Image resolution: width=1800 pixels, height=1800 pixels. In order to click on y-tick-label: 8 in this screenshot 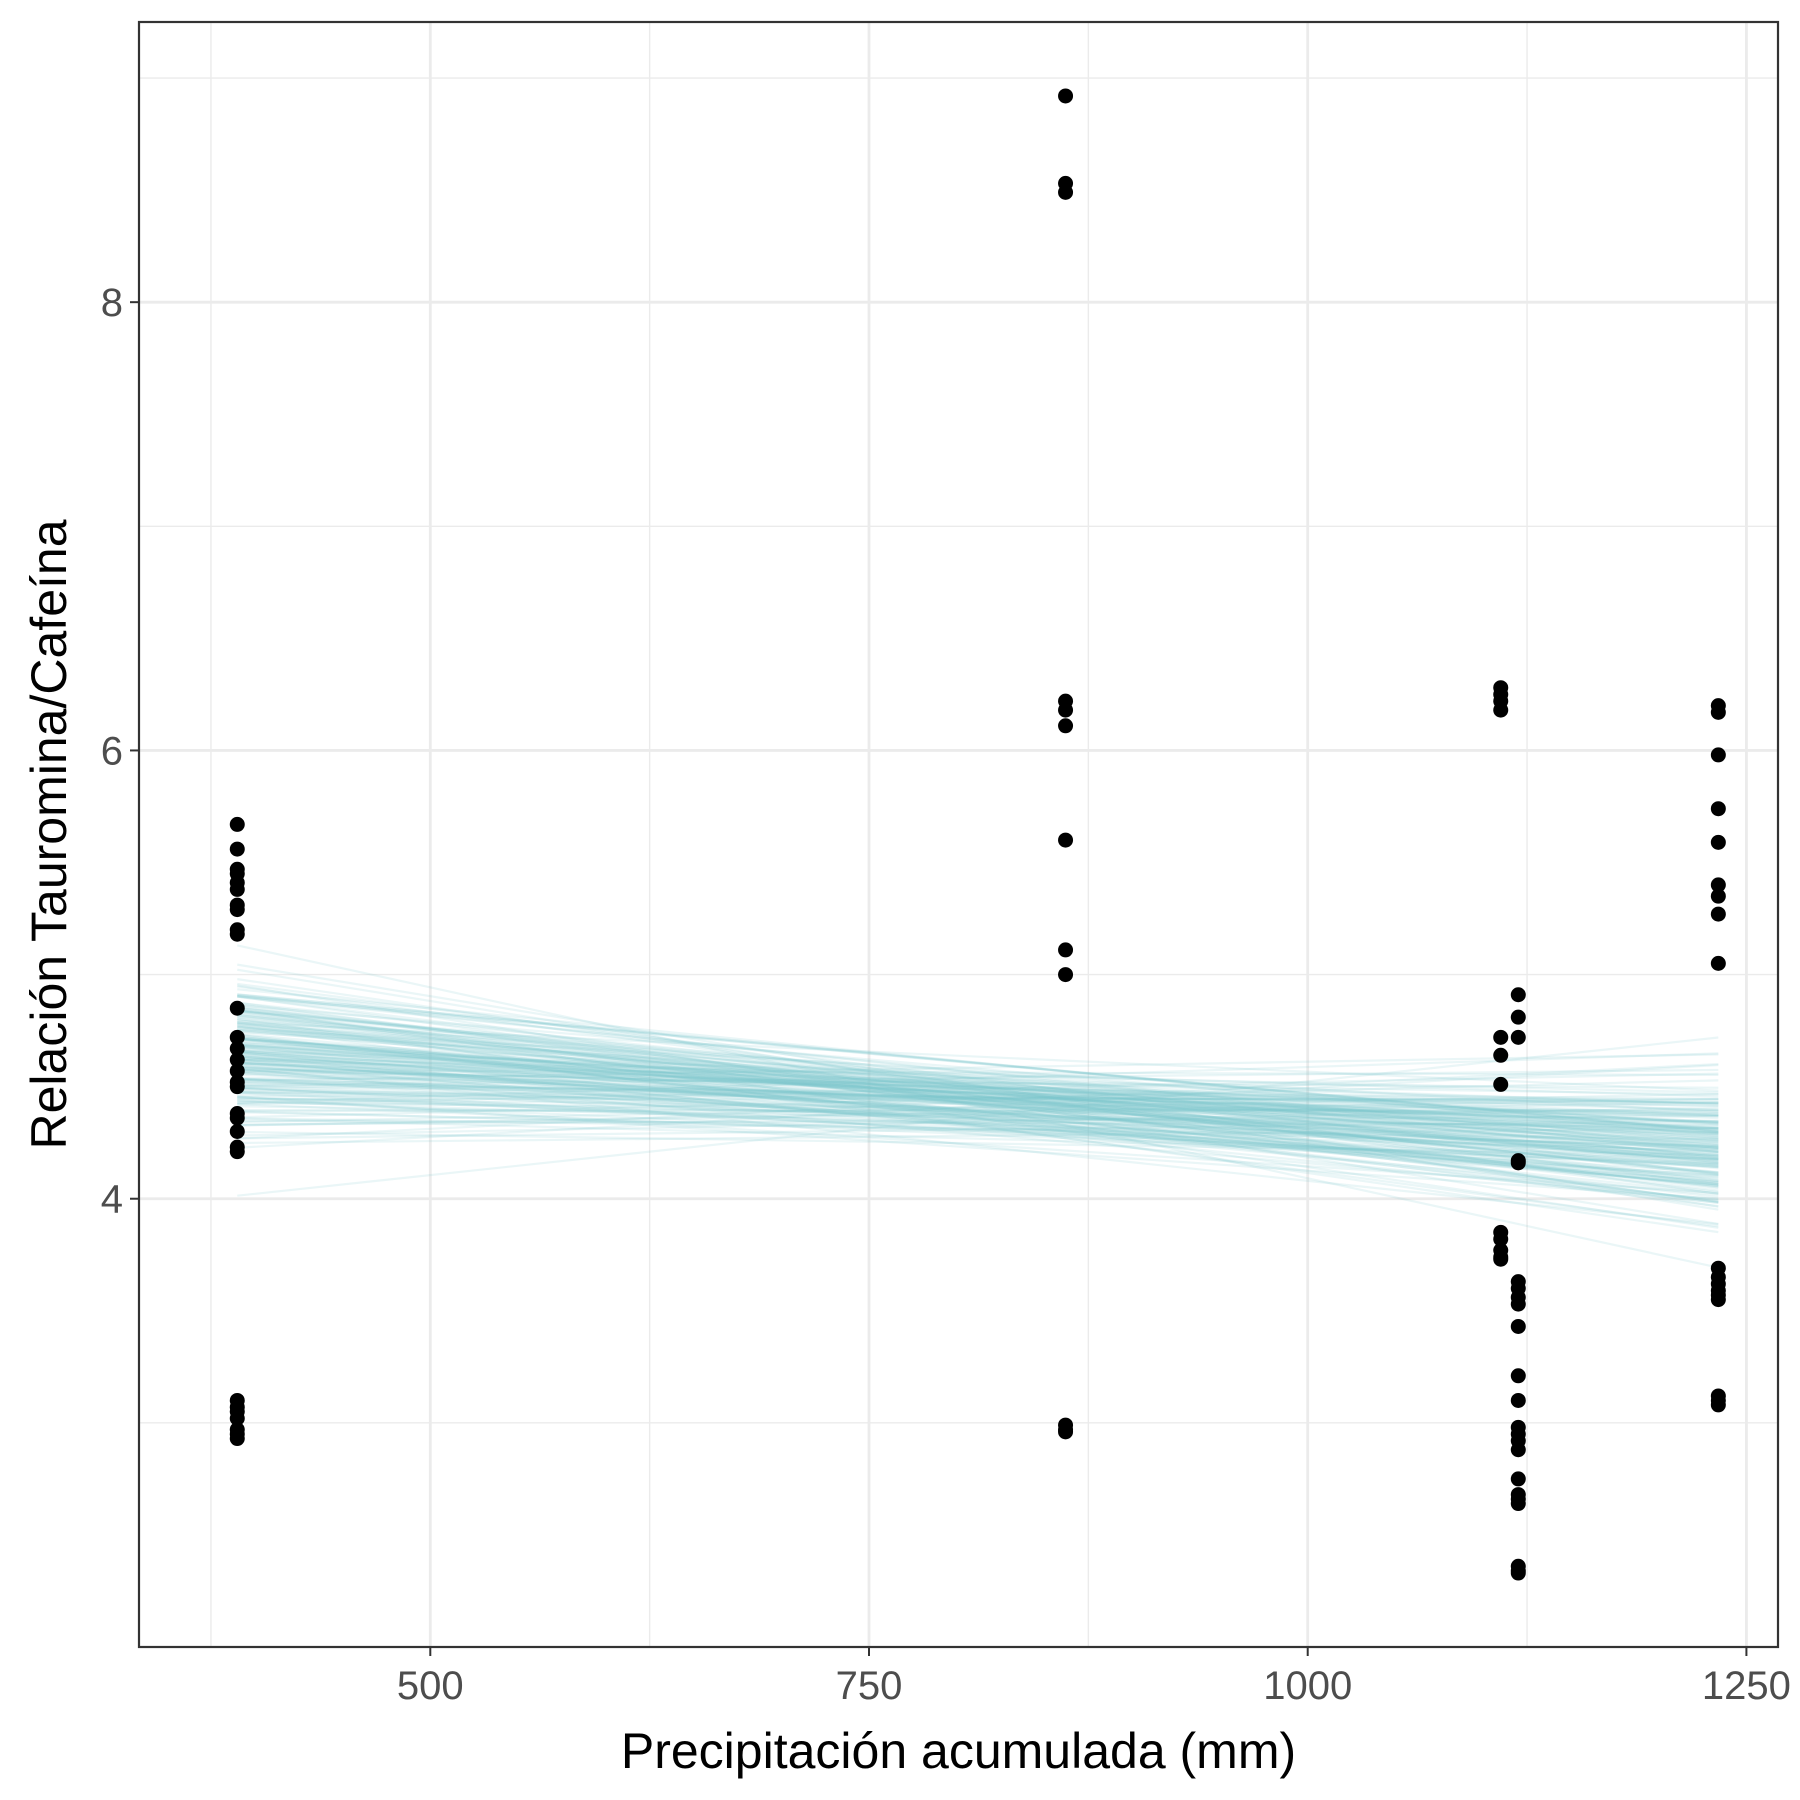, I will do `click(112, 303)`.